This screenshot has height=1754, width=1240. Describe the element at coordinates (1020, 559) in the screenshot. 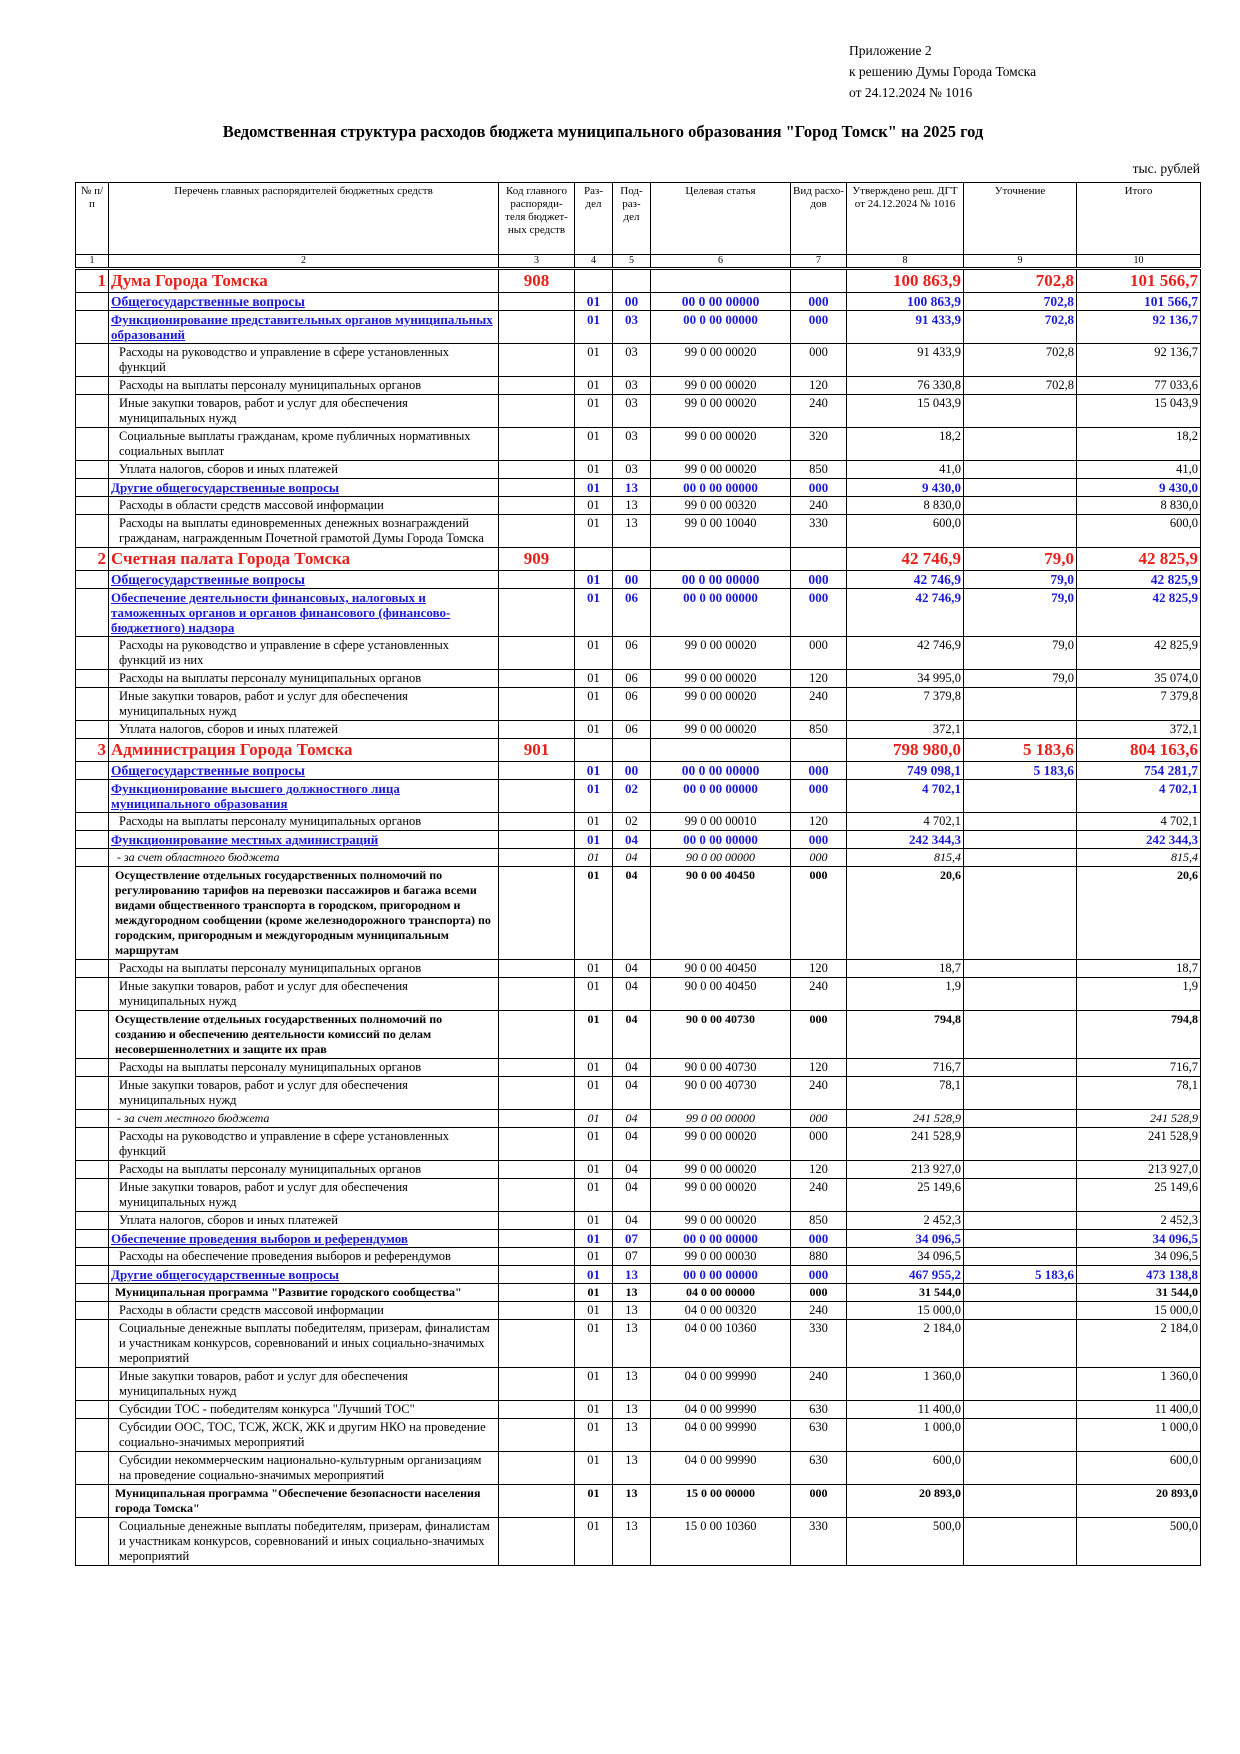

I see `row-change: 79,0` at that location.